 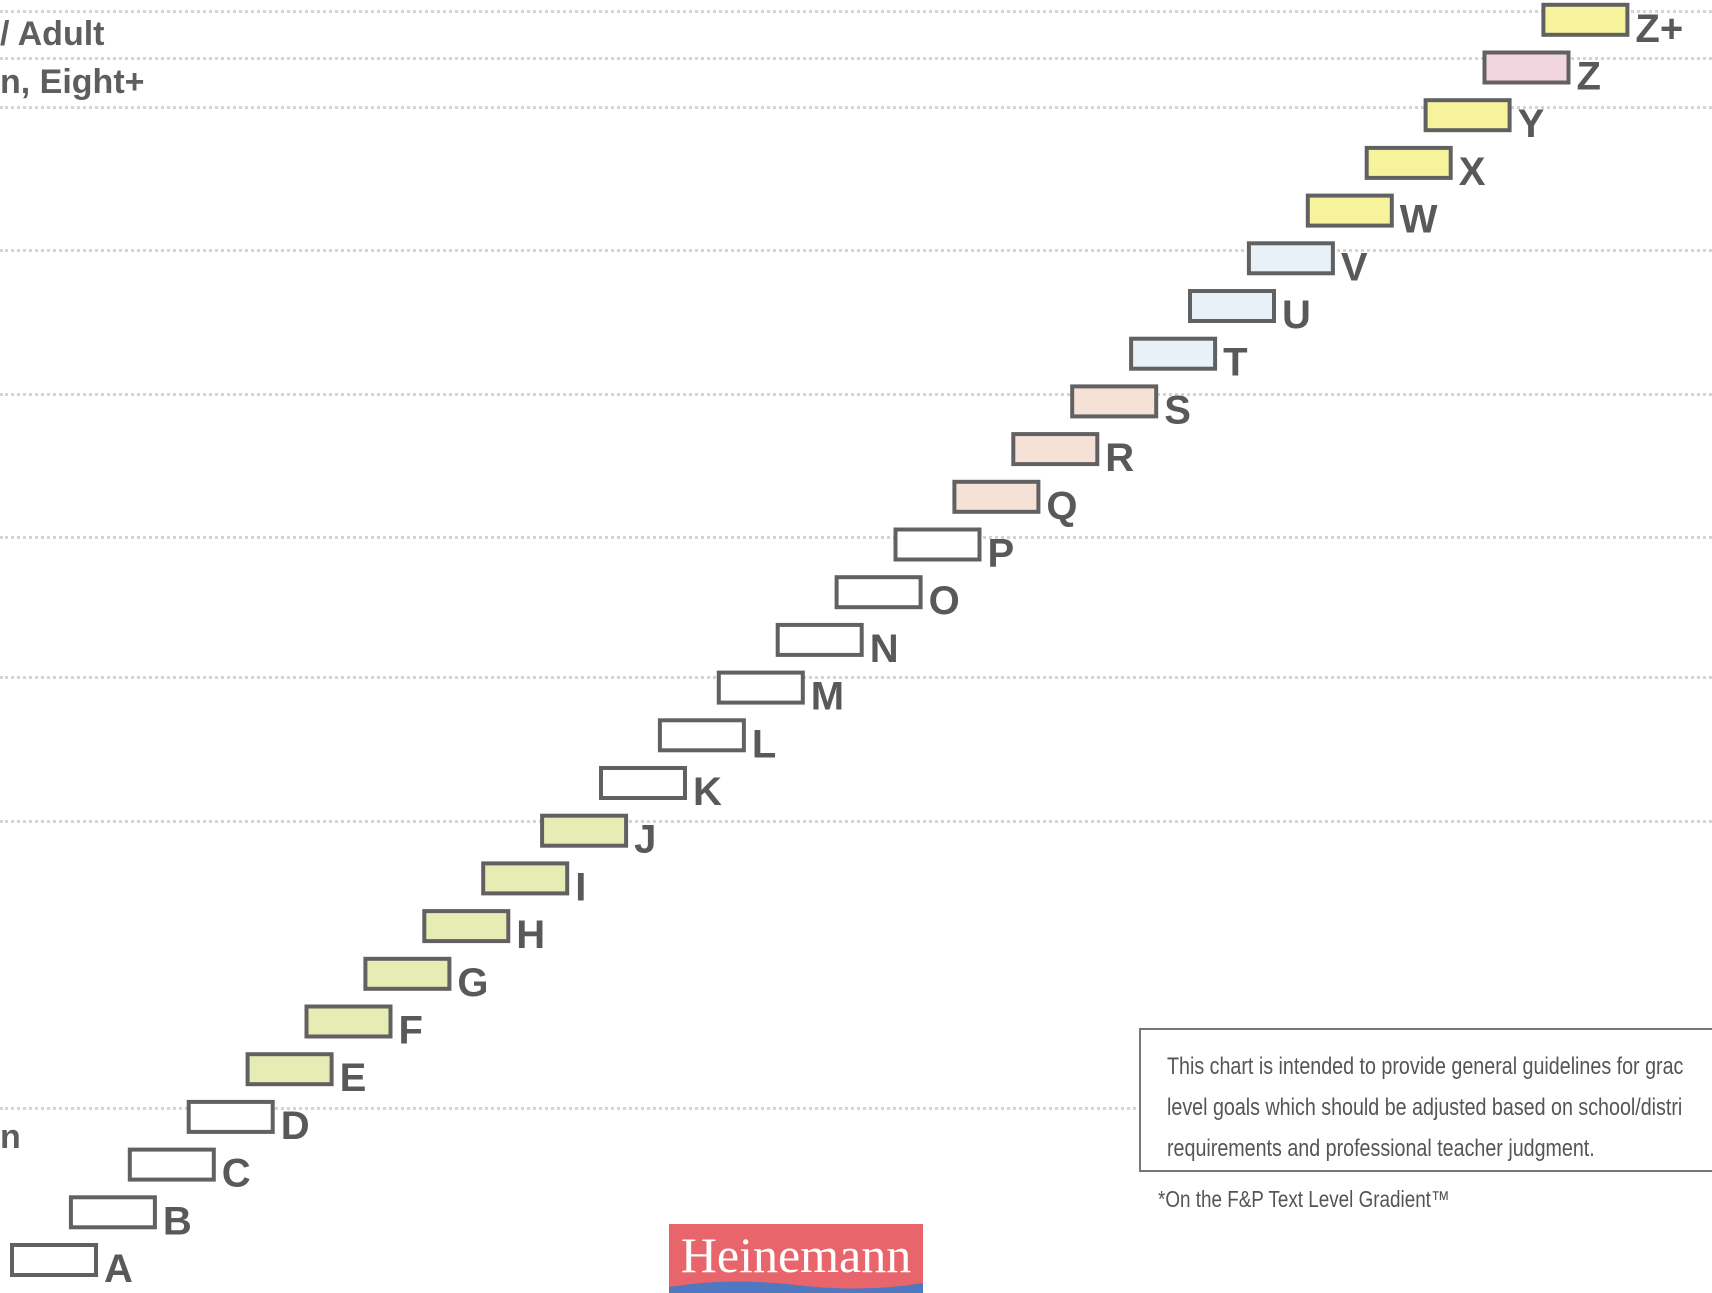 What do you see at coordinates (884, 649) in the screenshot?
I see `level-label-n: N` at bounding box center [884, 649].